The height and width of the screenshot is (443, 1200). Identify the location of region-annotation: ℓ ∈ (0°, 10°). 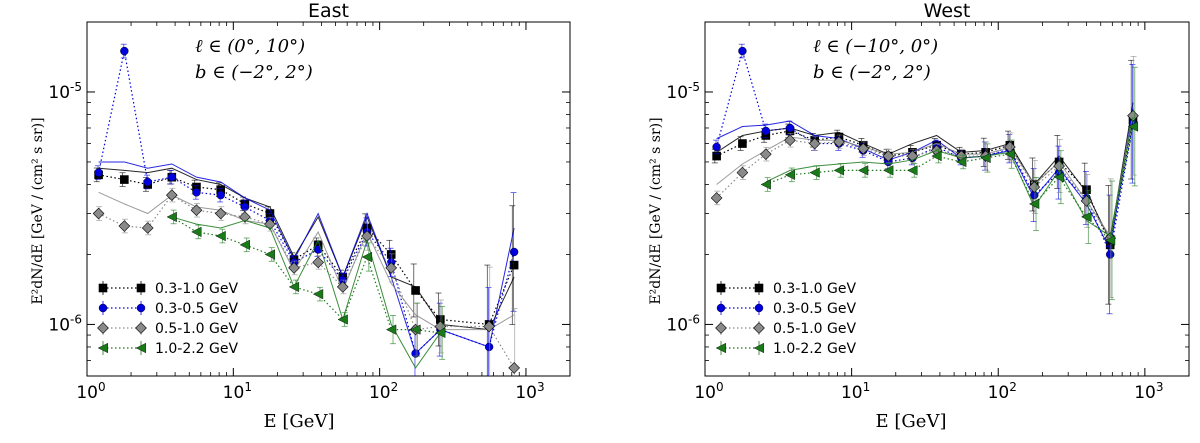
(250, 46).